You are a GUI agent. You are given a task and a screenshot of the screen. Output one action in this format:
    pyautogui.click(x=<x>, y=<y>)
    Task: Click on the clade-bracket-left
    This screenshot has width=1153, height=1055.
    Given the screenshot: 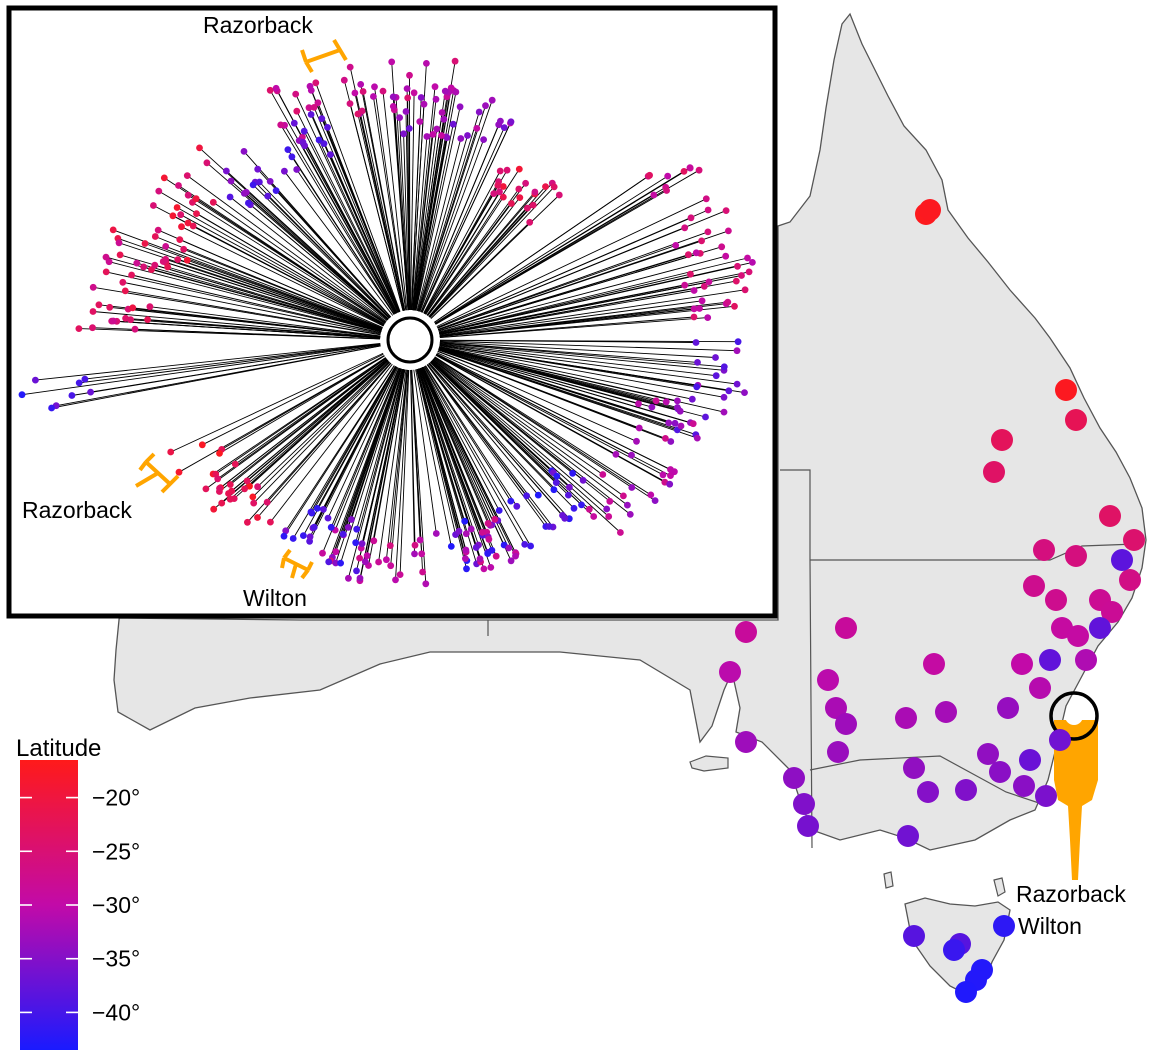 What is the action you would take?
    pyautogui.click(x=157, y=473)
    